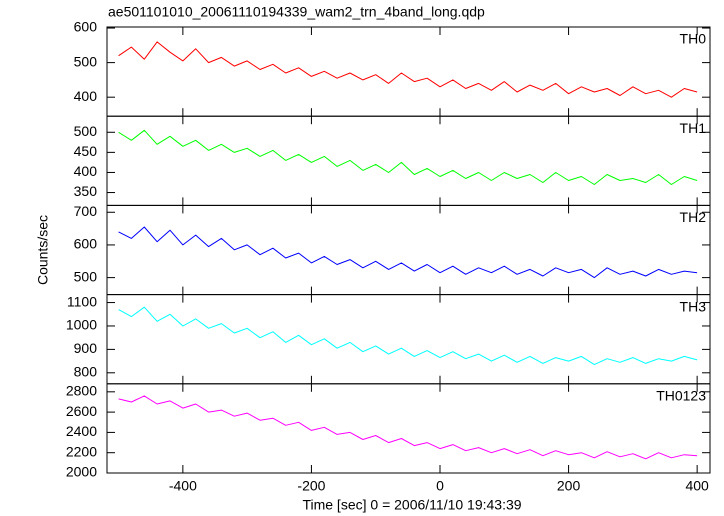  Describe the element at coordinates (569, 486) in the screenshot. I see `x-tick-label: 200` at that location.